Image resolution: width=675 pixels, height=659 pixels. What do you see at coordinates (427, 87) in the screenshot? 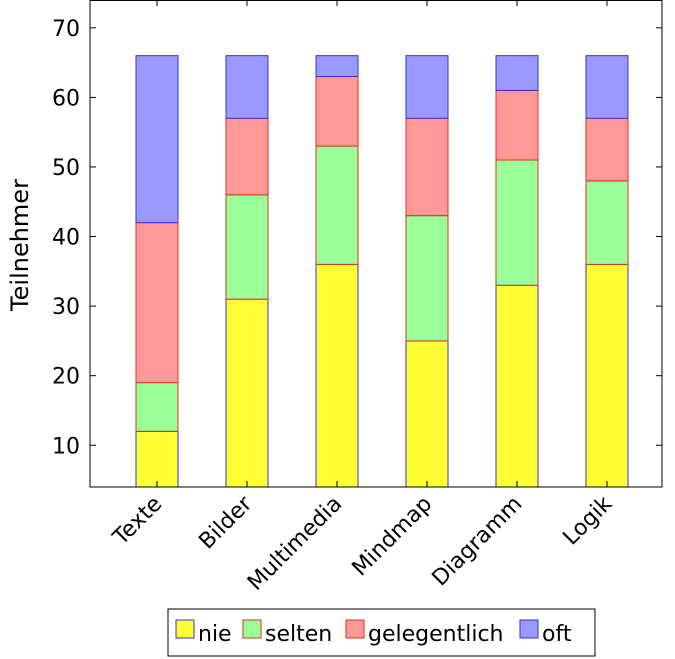
I see `bar-oft-mindmap` at bounding box center [427, 87].